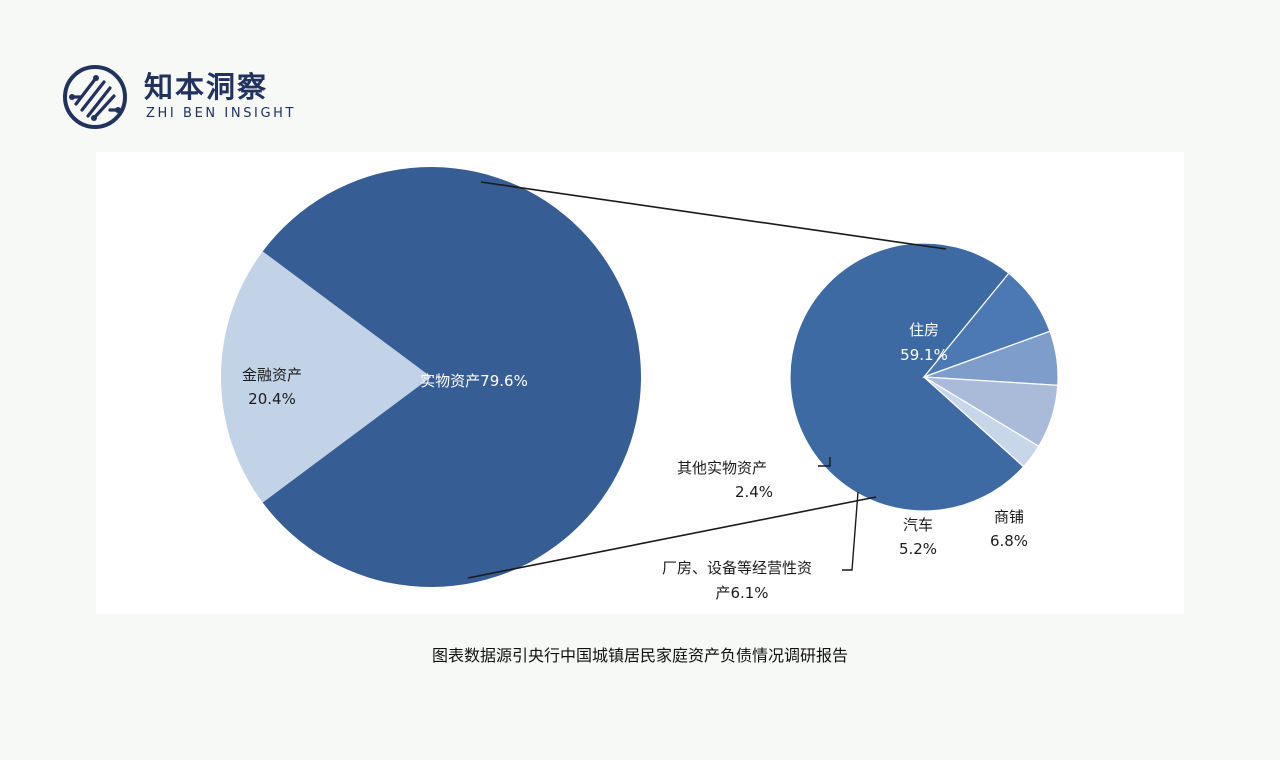  What do you see at coordinates (924, 330) in the screenshot?
I see `label-housing: 住房` at bounding box center [924, 330].